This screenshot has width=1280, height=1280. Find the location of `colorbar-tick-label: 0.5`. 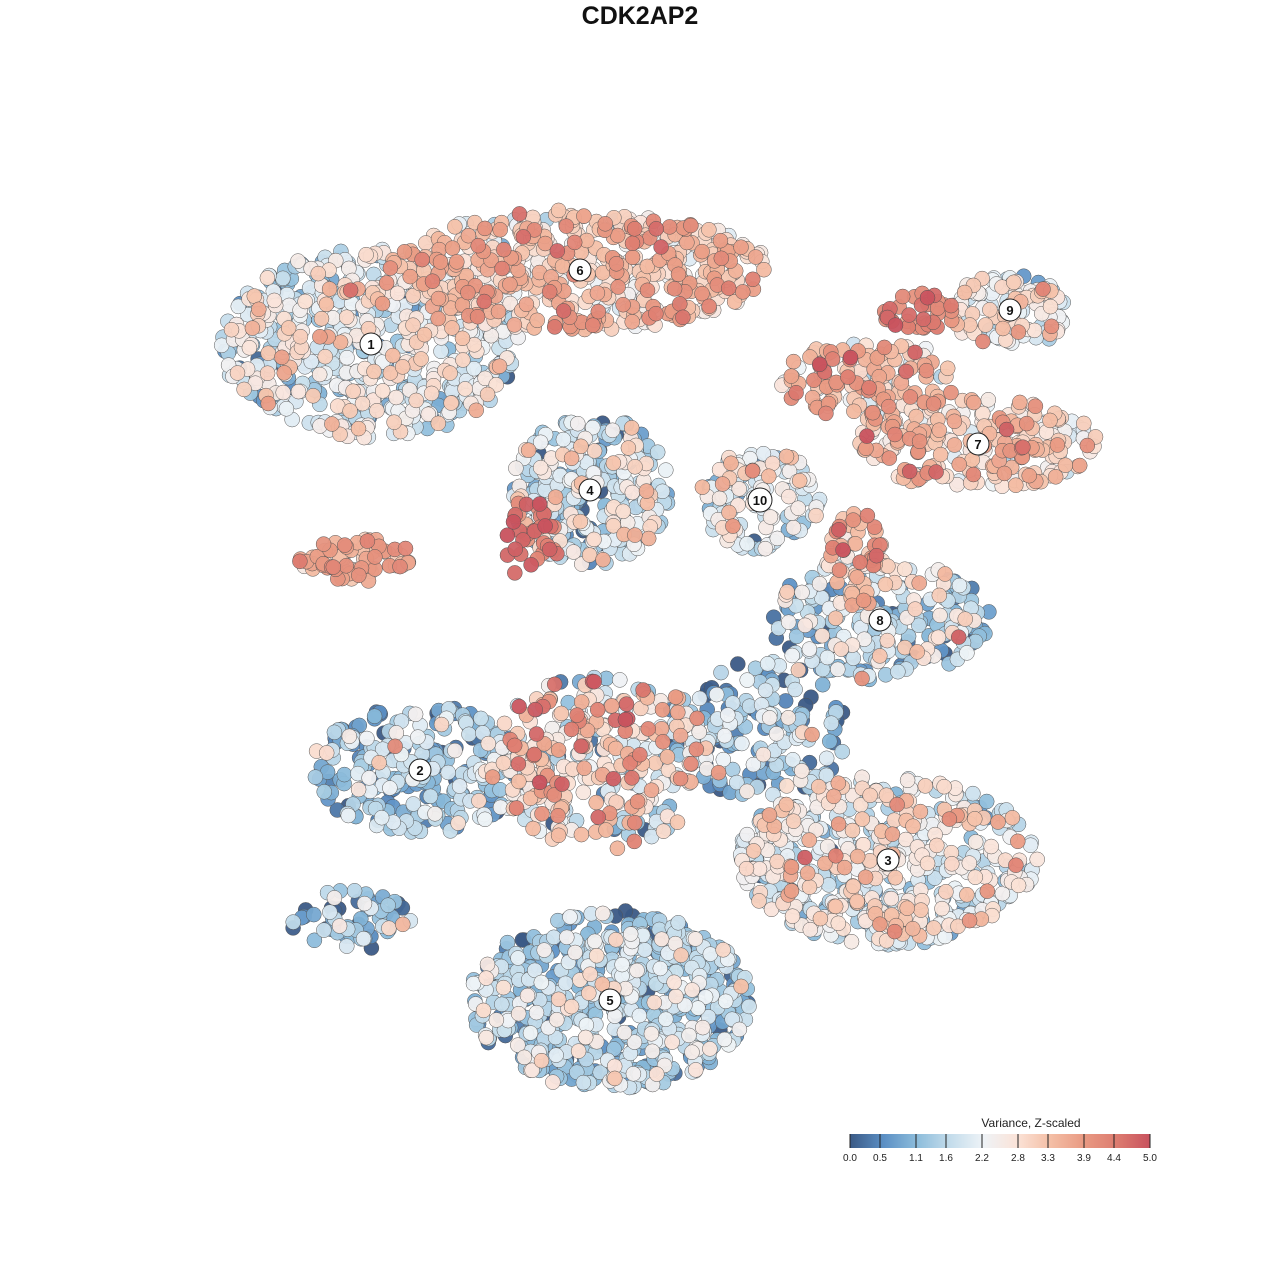

colorbar-tick-label: 0.5 is located at coordinates (880, 1158).